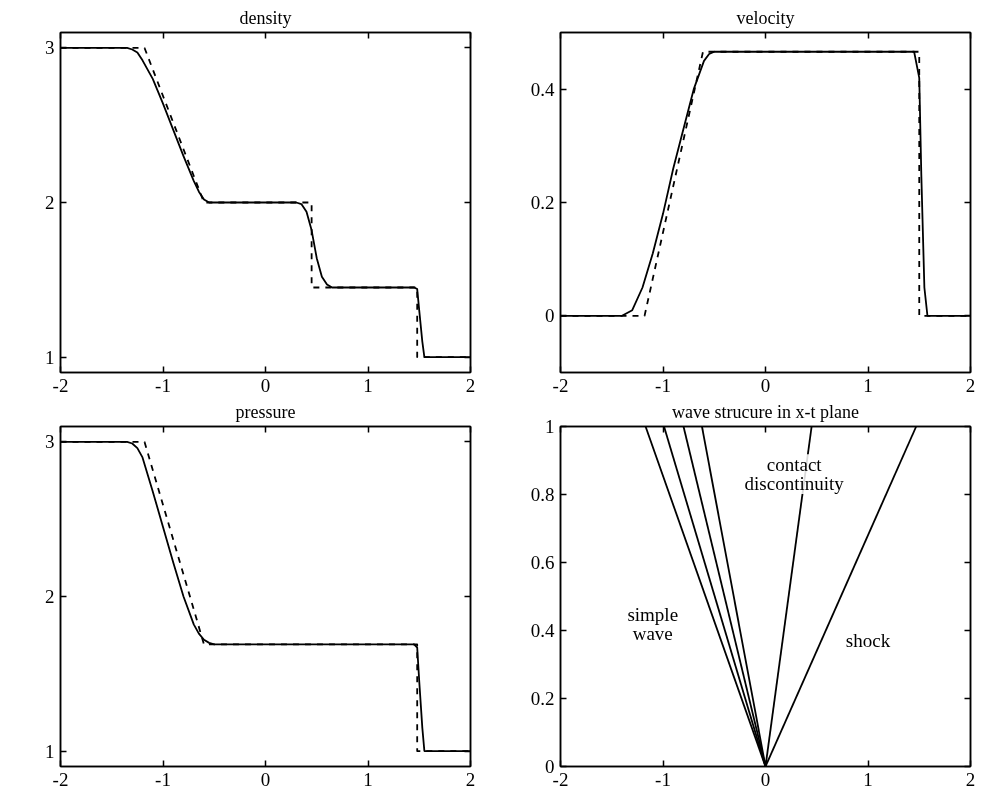  I want to click on annotation: contact discontinuity, so click(794, 474).